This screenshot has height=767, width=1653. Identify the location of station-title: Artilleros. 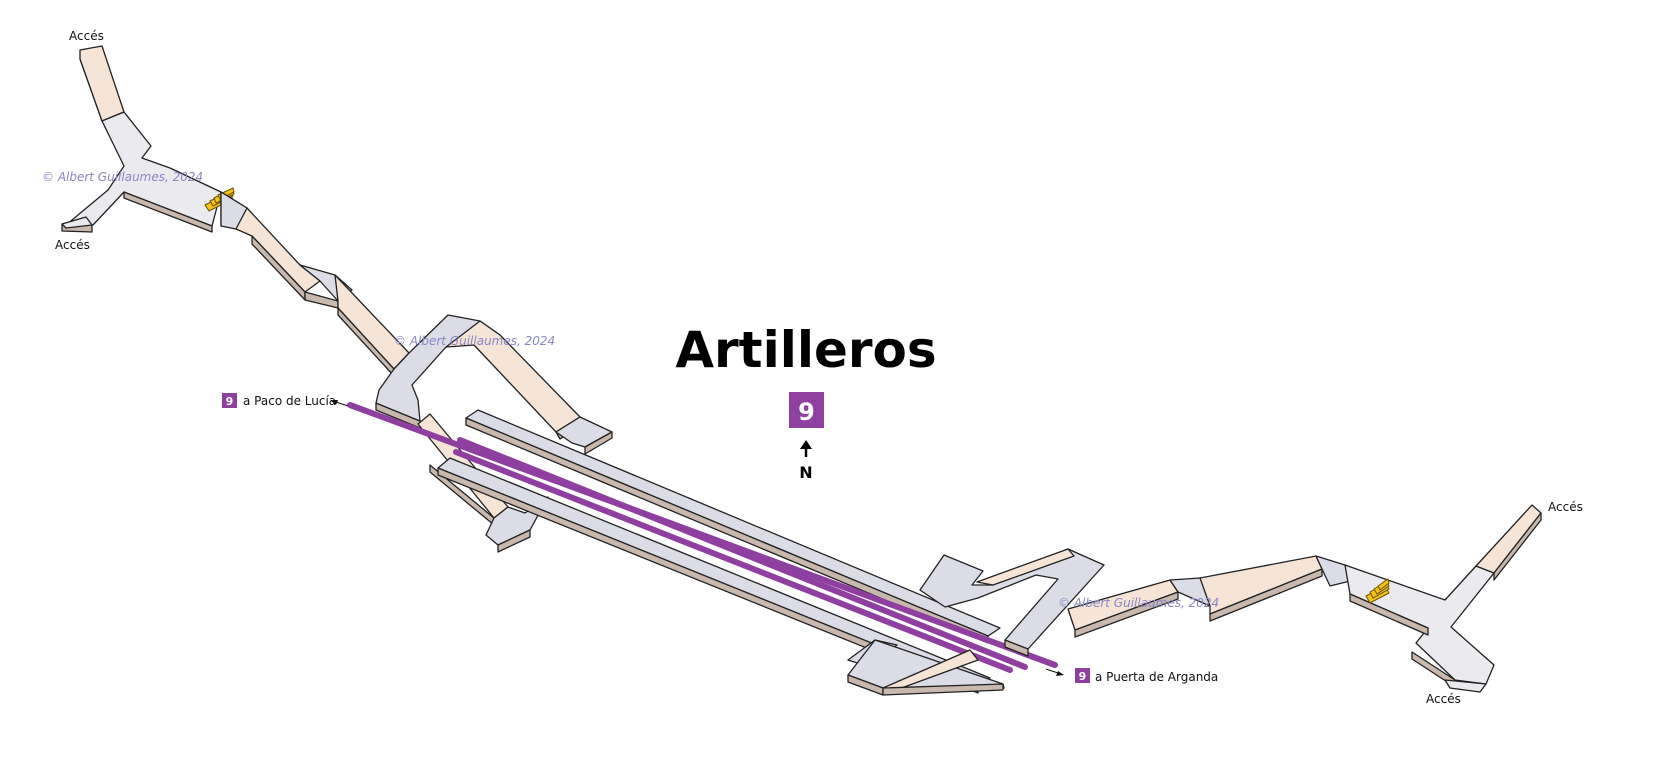
(805, 350).